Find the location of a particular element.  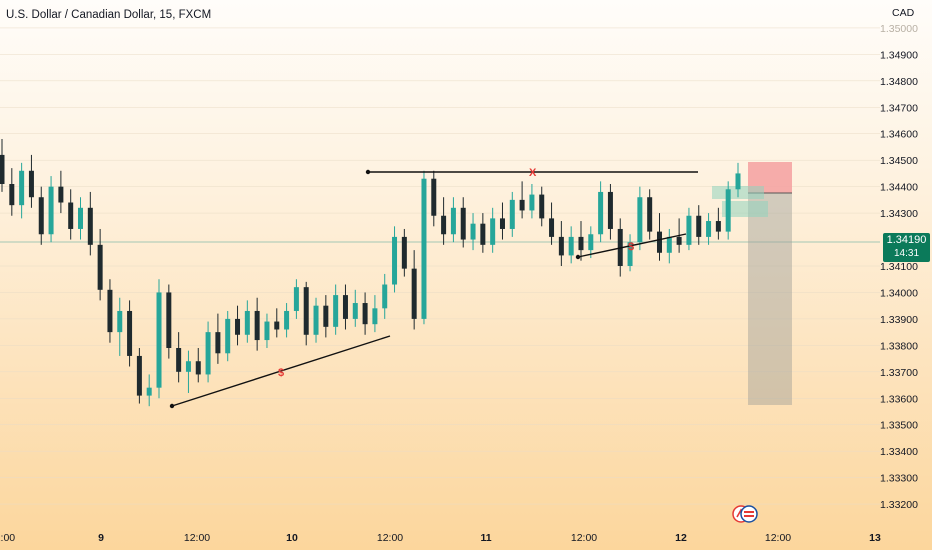

price-tick-label: 1.34800 is located at coordinates (899, 82).